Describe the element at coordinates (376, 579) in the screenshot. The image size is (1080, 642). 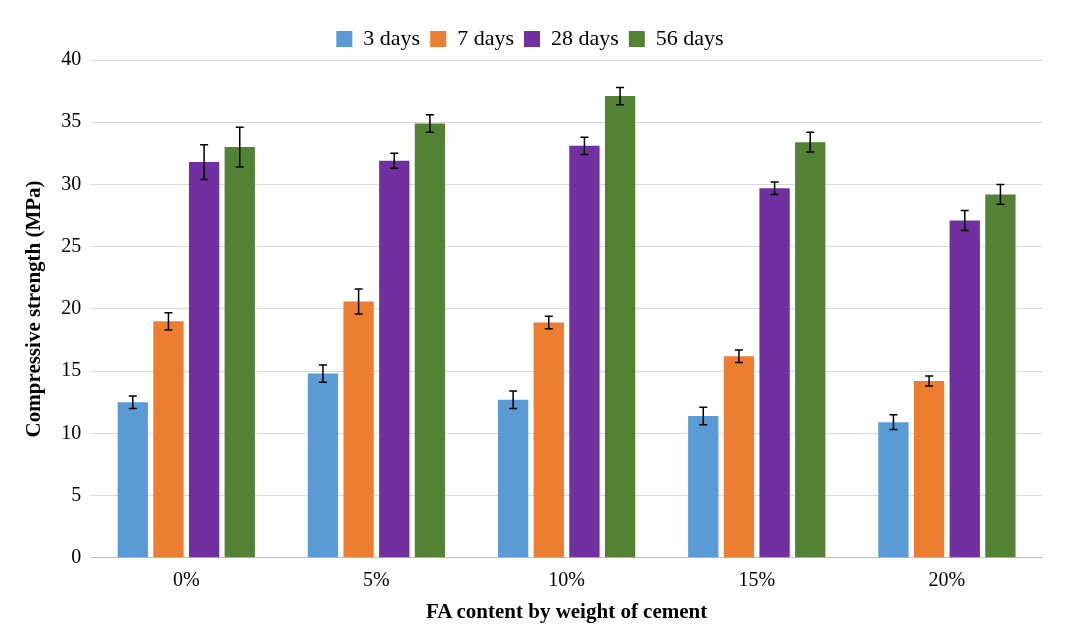
I see `x-tick-label: 5%` at that location.